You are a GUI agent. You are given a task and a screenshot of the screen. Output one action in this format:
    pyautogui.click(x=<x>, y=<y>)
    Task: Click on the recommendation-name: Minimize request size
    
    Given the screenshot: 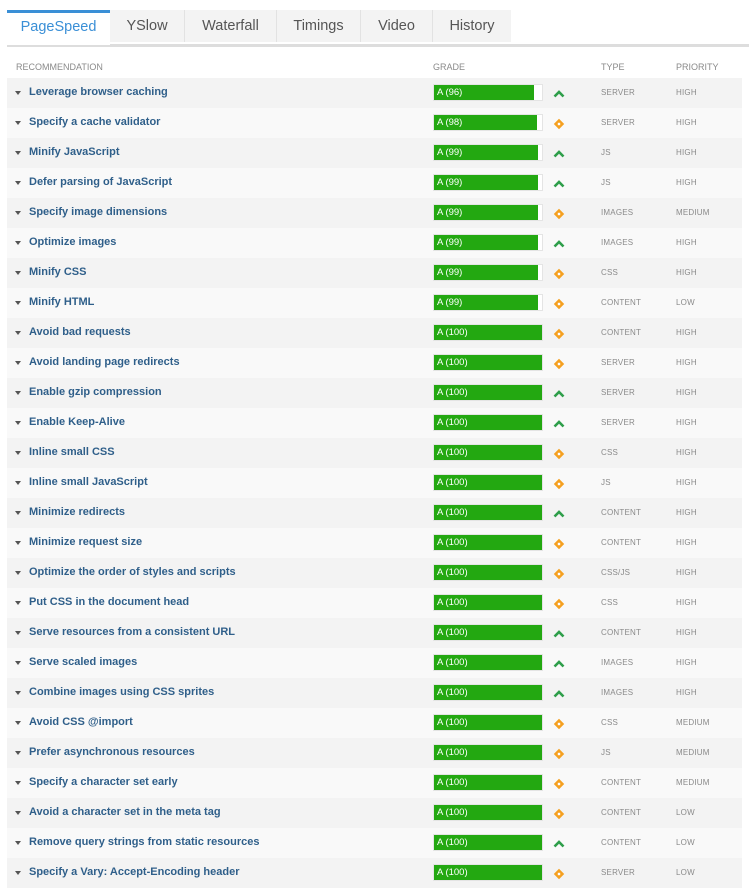 What is the action you would take?
    pyautogui.click(x=86, y=542)
    